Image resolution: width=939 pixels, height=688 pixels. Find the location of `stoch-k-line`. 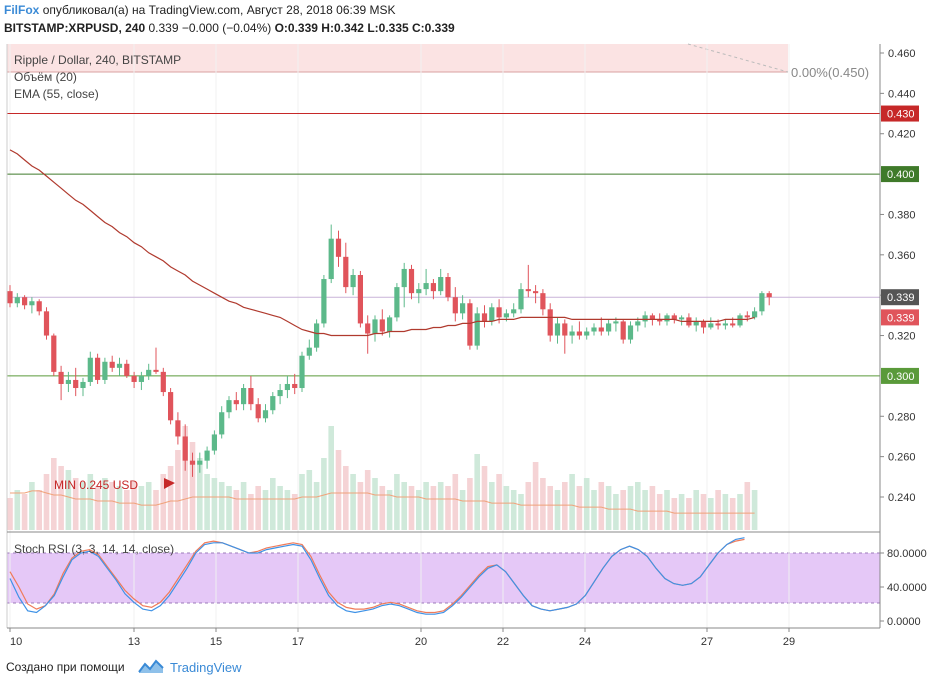

stoch-k-line is located at coordinates (377, 576).